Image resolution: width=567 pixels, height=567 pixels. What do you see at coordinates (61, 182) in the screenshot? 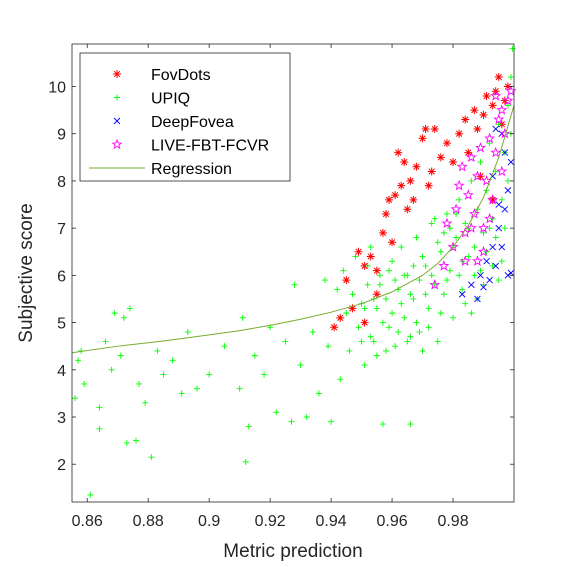
I see `y-tick-label: 8` at bounding box center [61, 182].